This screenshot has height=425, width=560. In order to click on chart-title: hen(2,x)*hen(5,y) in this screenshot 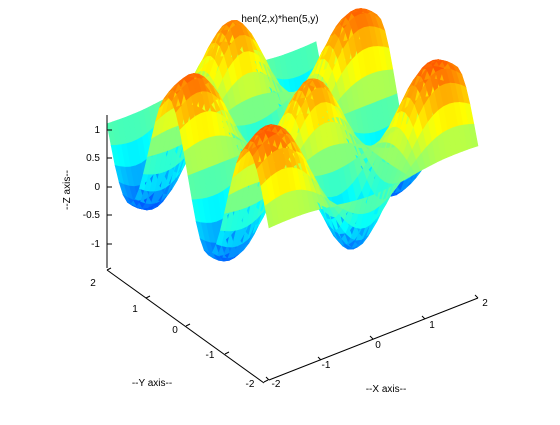, I will do `click(279, 19)`.